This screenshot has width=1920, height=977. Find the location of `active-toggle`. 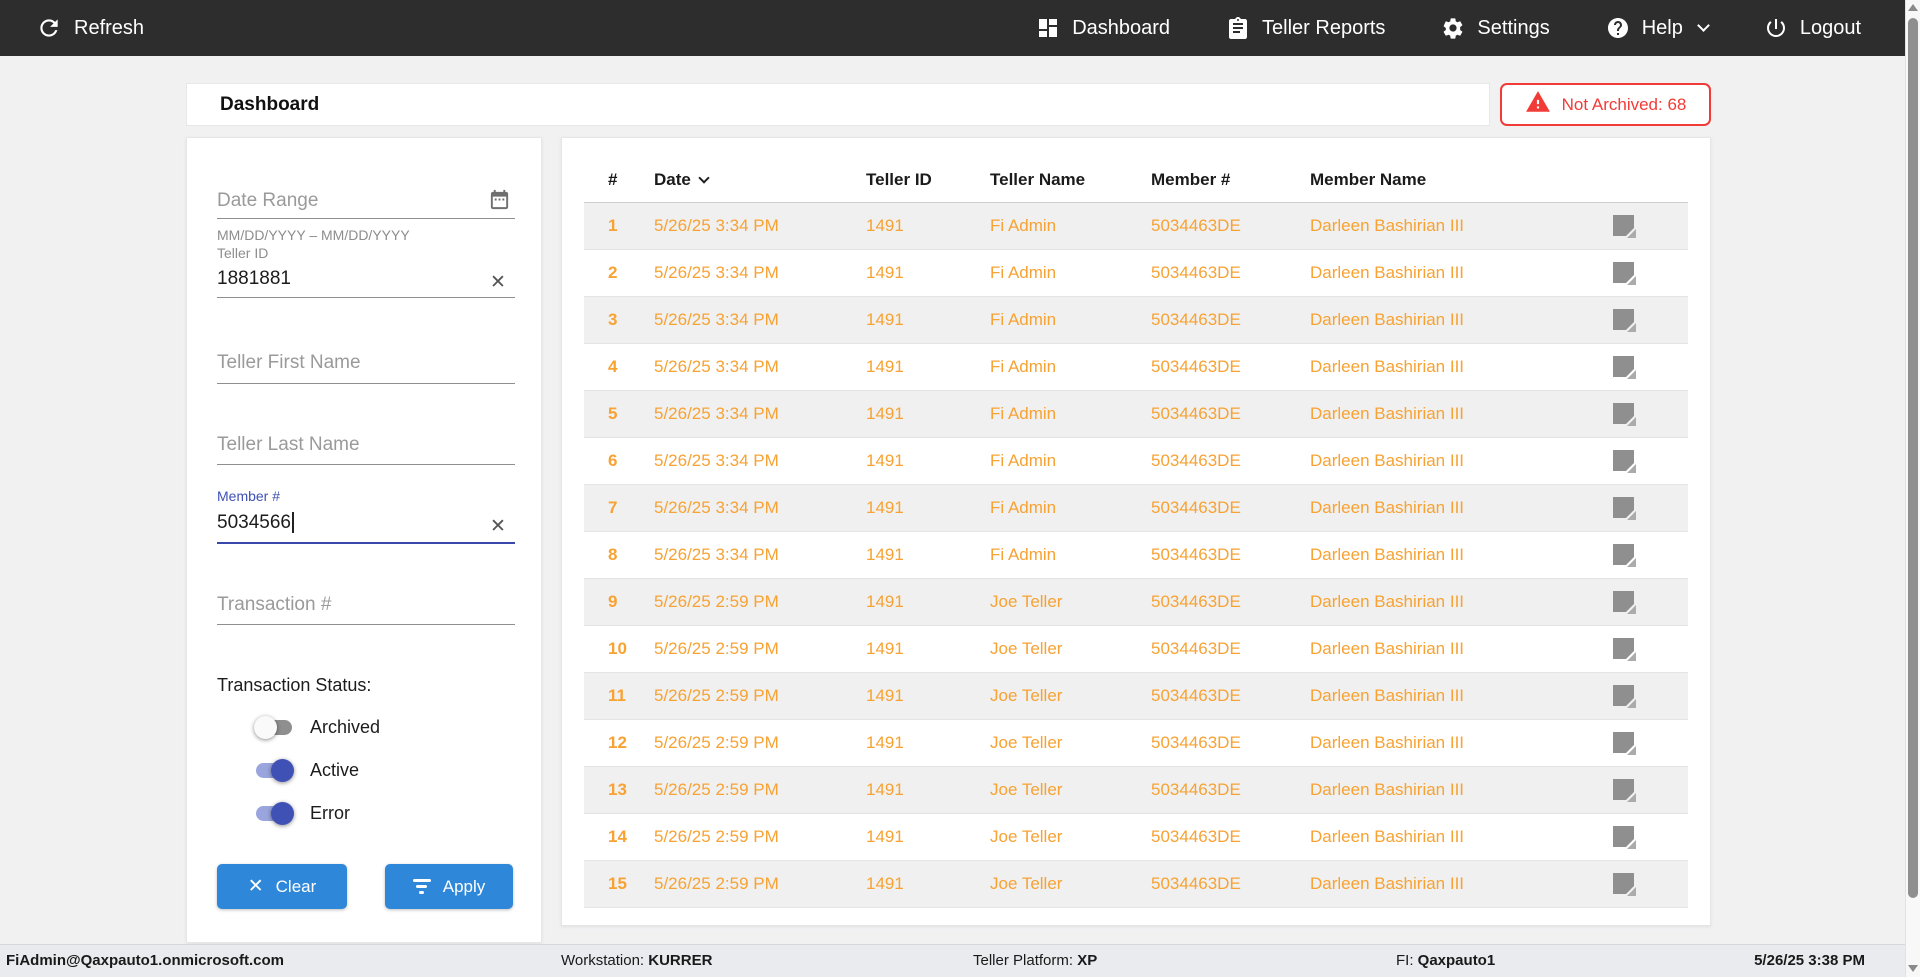

active-toggle is located at coordinates (275, 770).